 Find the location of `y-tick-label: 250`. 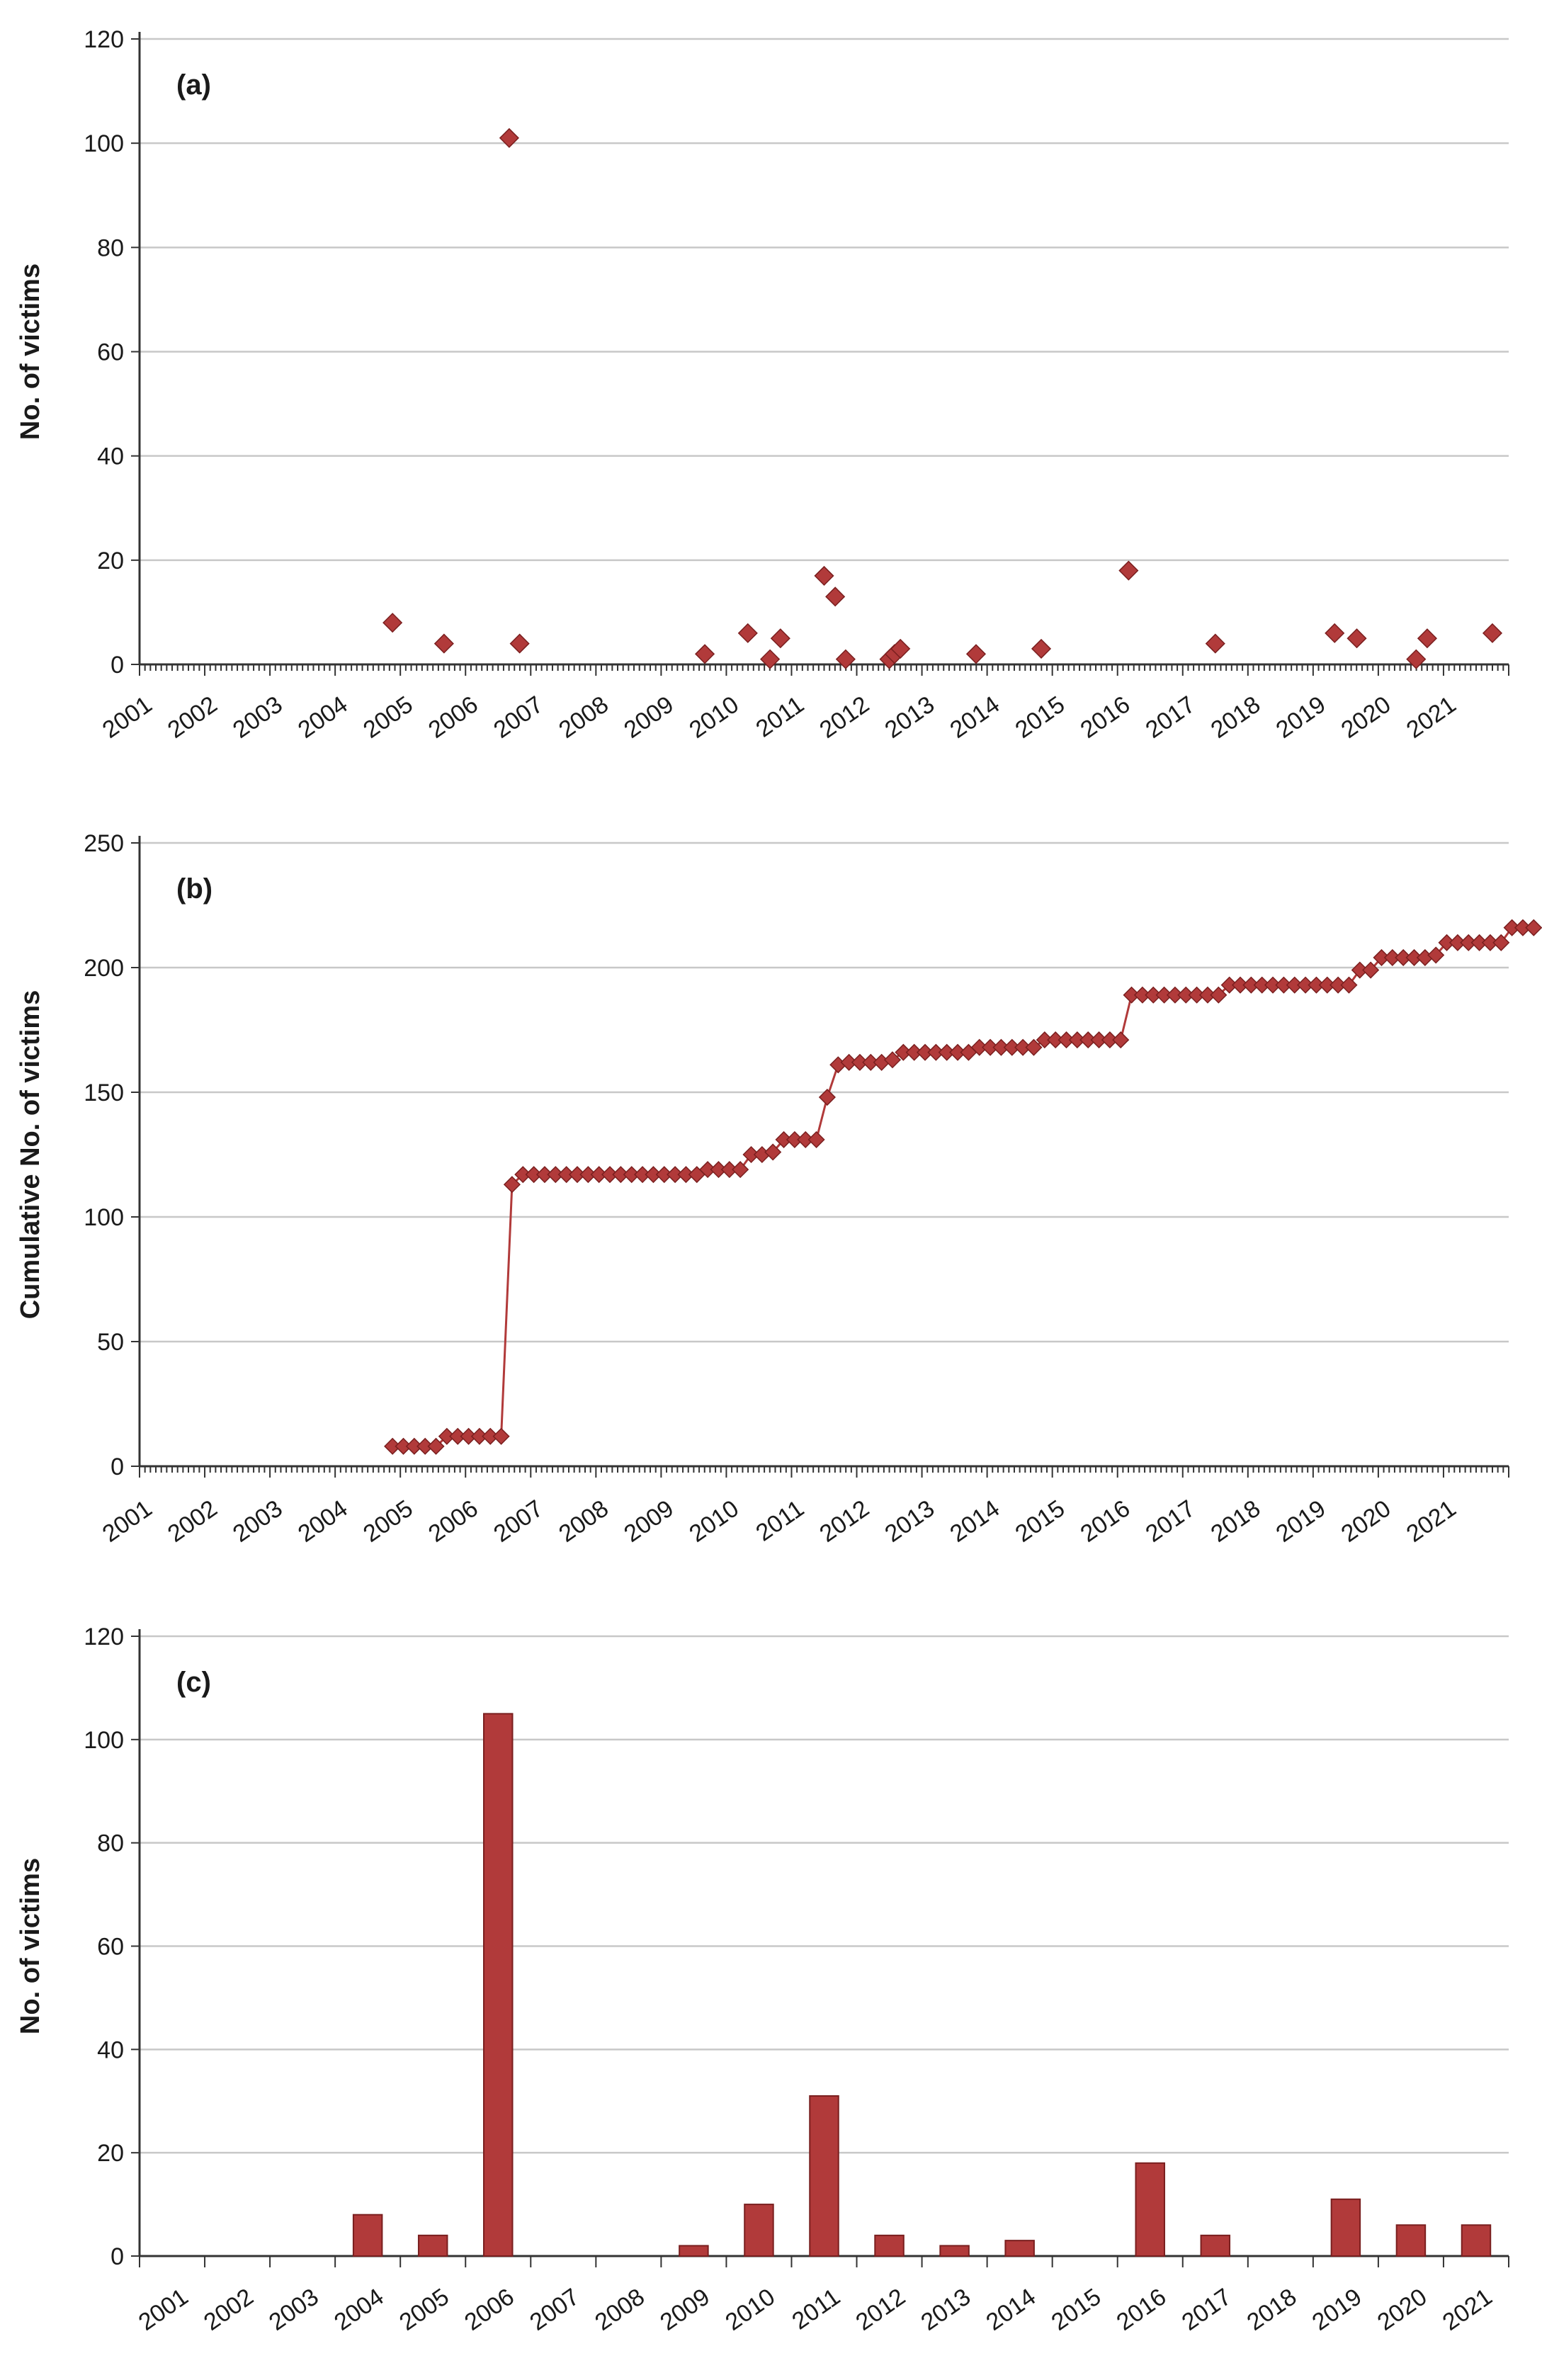

y-tick-label: 250 is located at coordinates (104, 844).